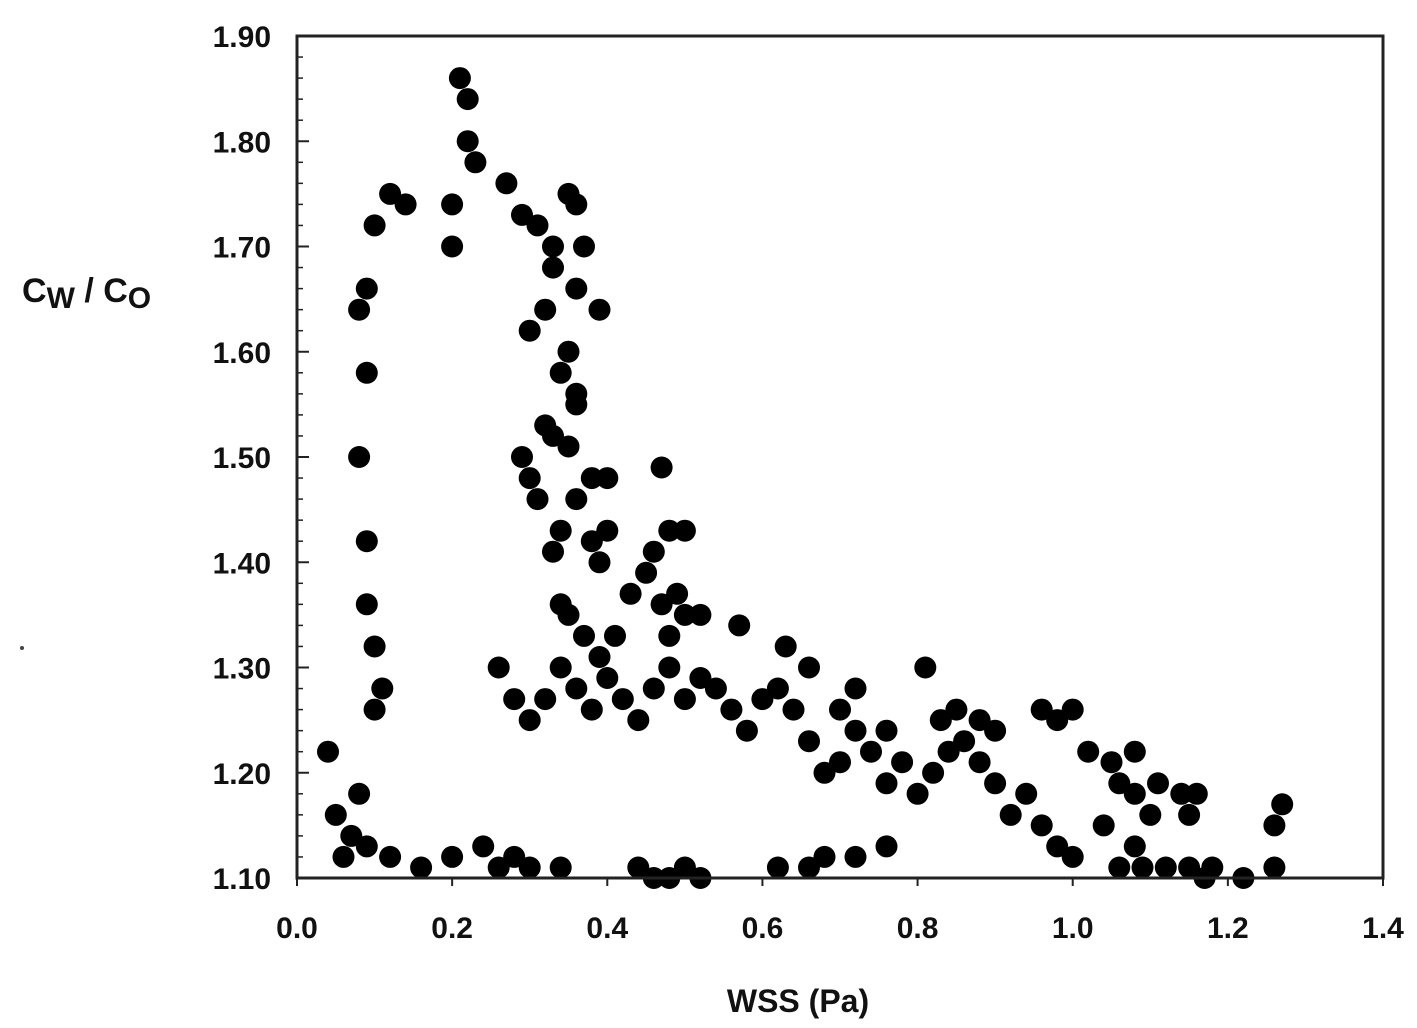 This screenshot has height=1028, width=1417. I want to click on y-axis-title-subscript: O, so click(139, 298).